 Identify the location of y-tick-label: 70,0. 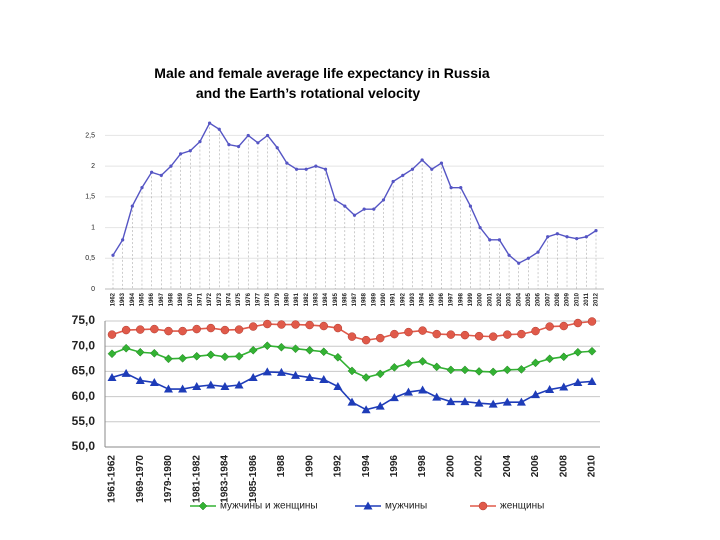
(84, 345).